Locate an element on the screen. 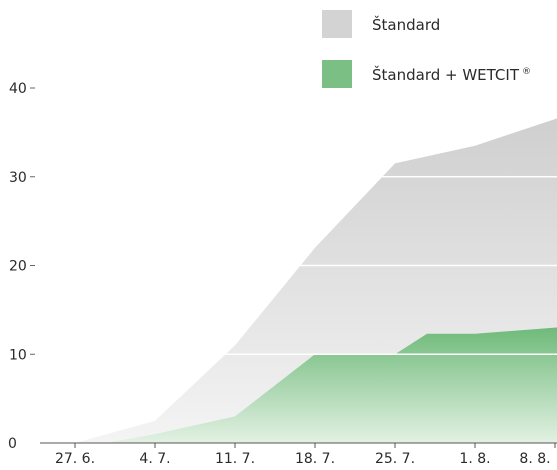  x-tick-label: 11. 7. is located at coordinates (235, 458).